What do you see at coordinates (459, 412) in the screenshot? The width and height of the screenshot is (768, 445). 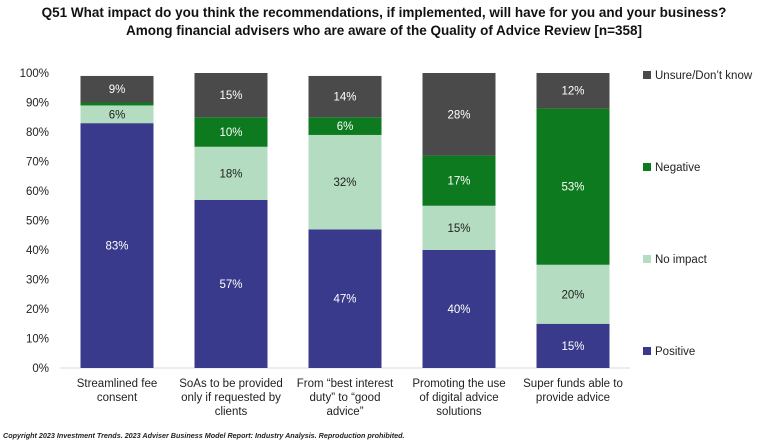 I see `x-category-label: solutions` at bounding box center [459, 412].